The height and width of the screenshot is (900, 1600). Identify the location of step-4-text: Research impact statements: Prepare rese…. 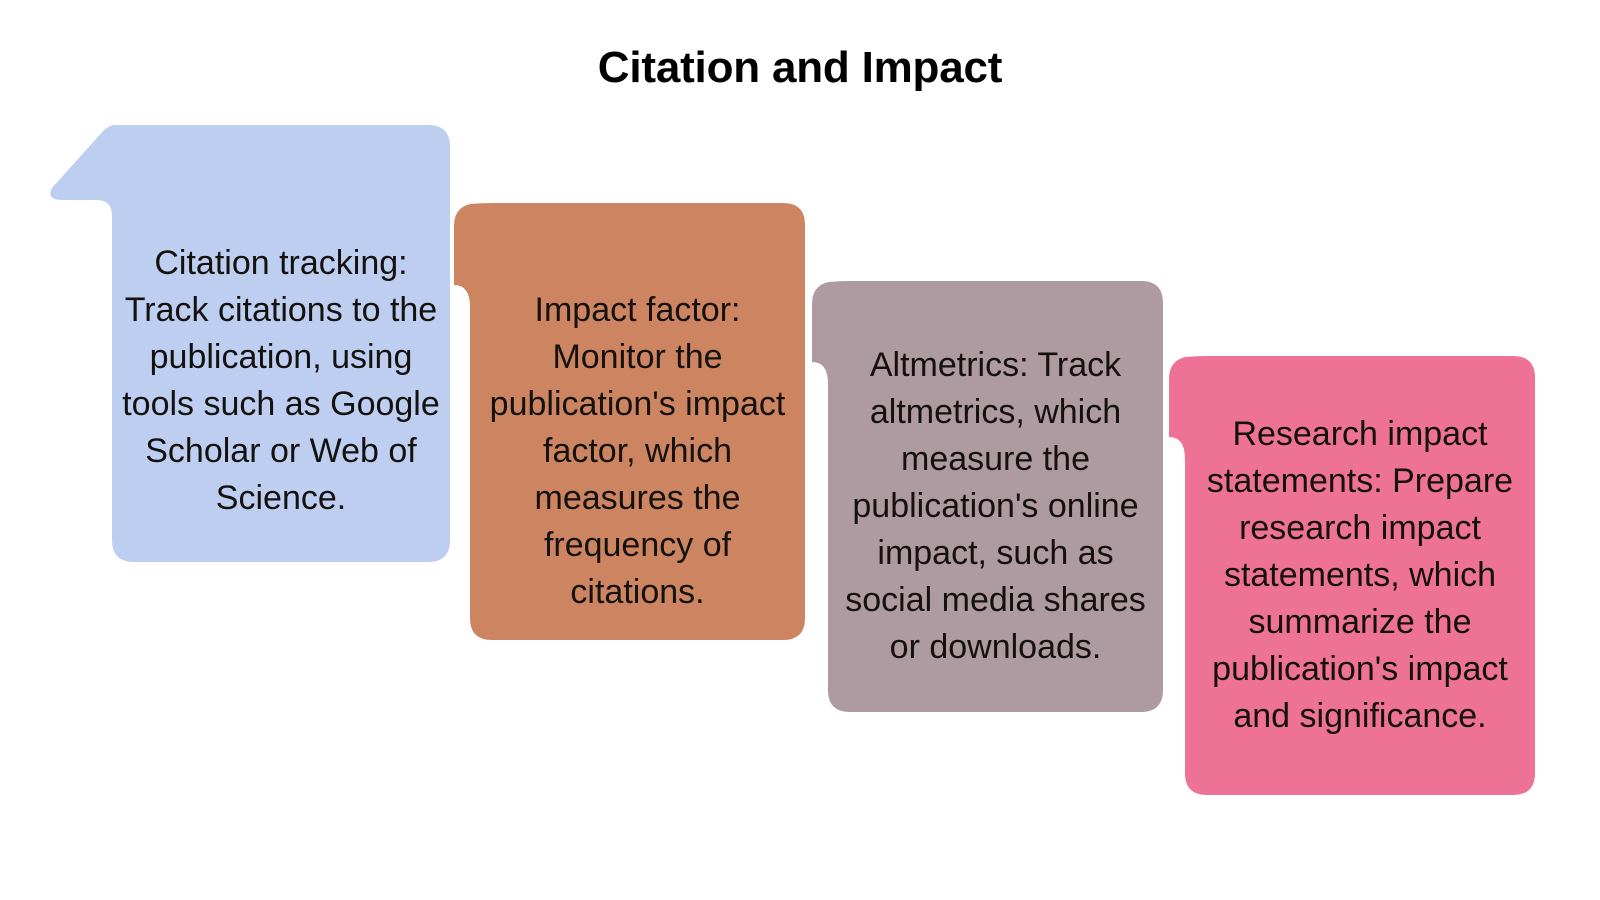
(1360, 574).